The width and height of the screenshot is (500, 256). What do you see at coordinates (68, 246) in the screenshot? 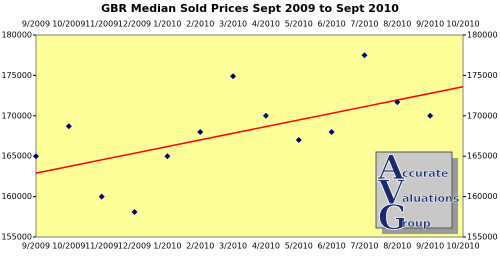
I see `x-tick-label: 10/2009` at bounding box center [68, 246].